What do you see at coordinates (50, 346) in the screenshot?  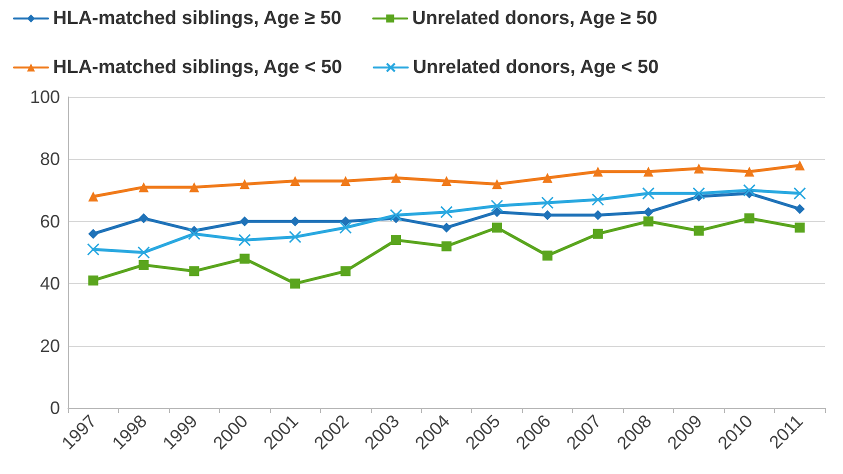 I see `y-tick-label: 20` at bounding box center [50, 346].